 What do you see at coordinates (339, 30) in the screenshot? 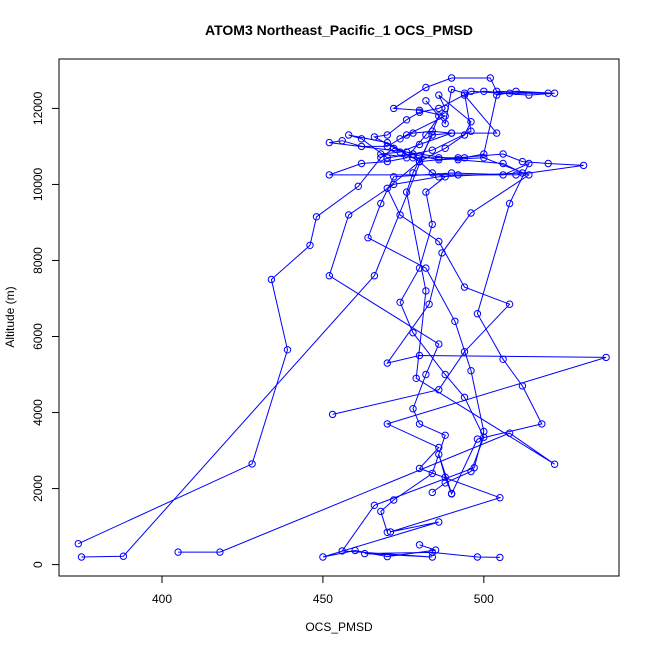
I see `chart-title: ATOM3 Northeast_Pacific_1 OCS_PMSD` at bounding box center [339, 30].